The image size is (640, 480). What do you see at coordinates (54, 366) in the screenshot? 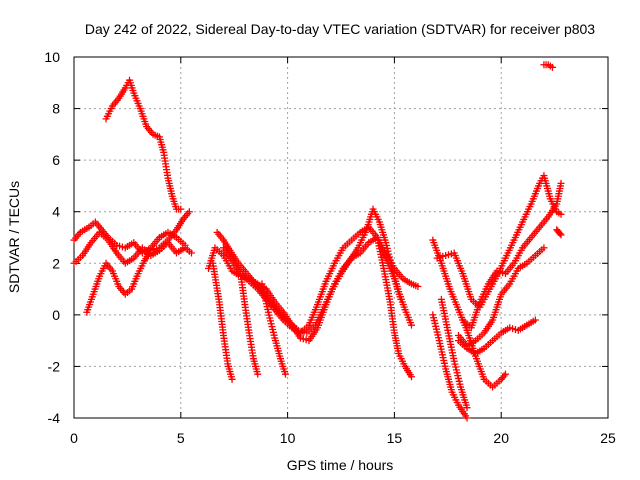
I see `y-tick-label: -2` at bounding box center [54, 366].